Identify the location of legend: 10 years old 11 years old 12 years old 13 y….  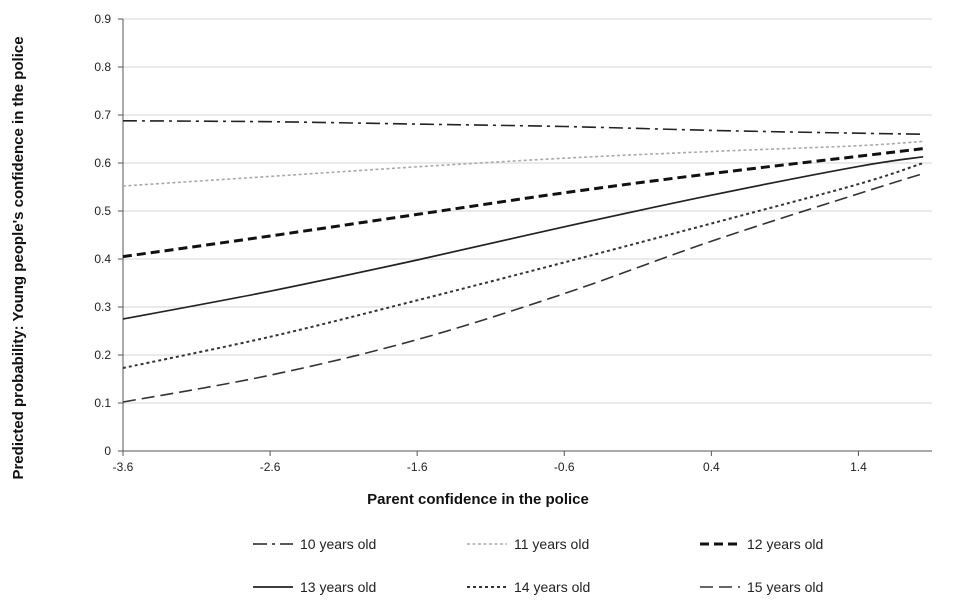
(538, 565).